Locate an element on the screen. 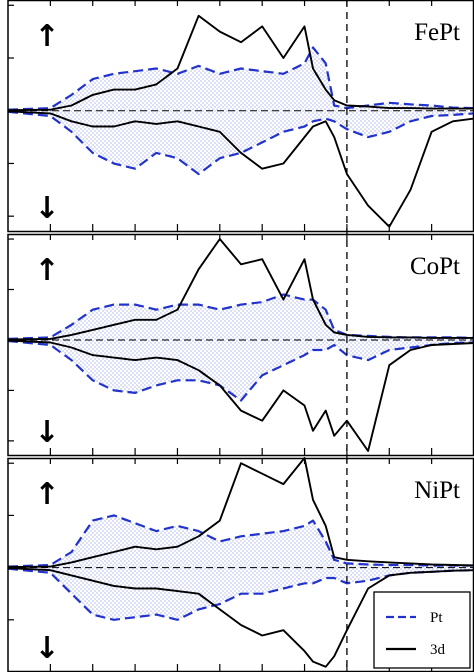 Image resolution: width=474 pixels, height=672 pixels. legend: Pt 3d is located at coordinates (422, 630).